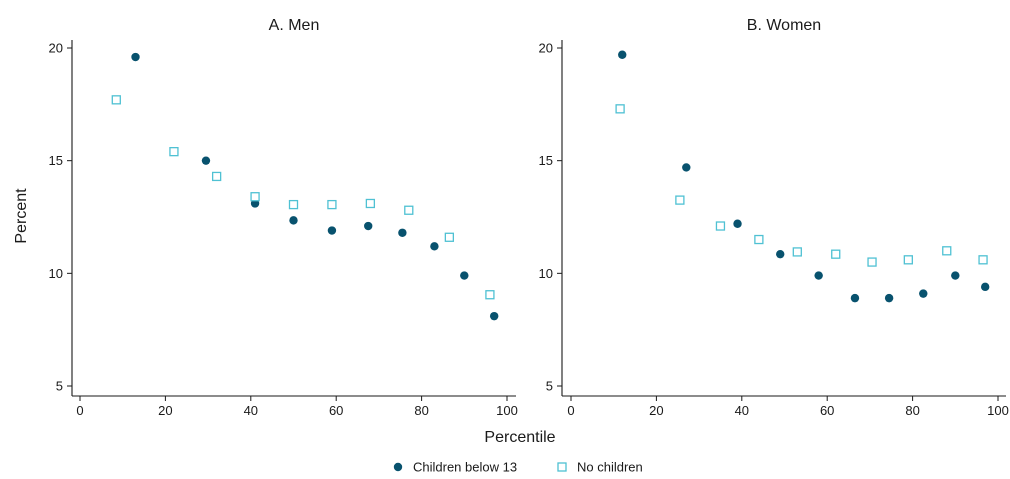 This screenshot has width=1010, height=479. What do you see at coordinates (294, 25) in the screenshot?
I see `panel-title: A. Men` at bounding box center [294, 25].